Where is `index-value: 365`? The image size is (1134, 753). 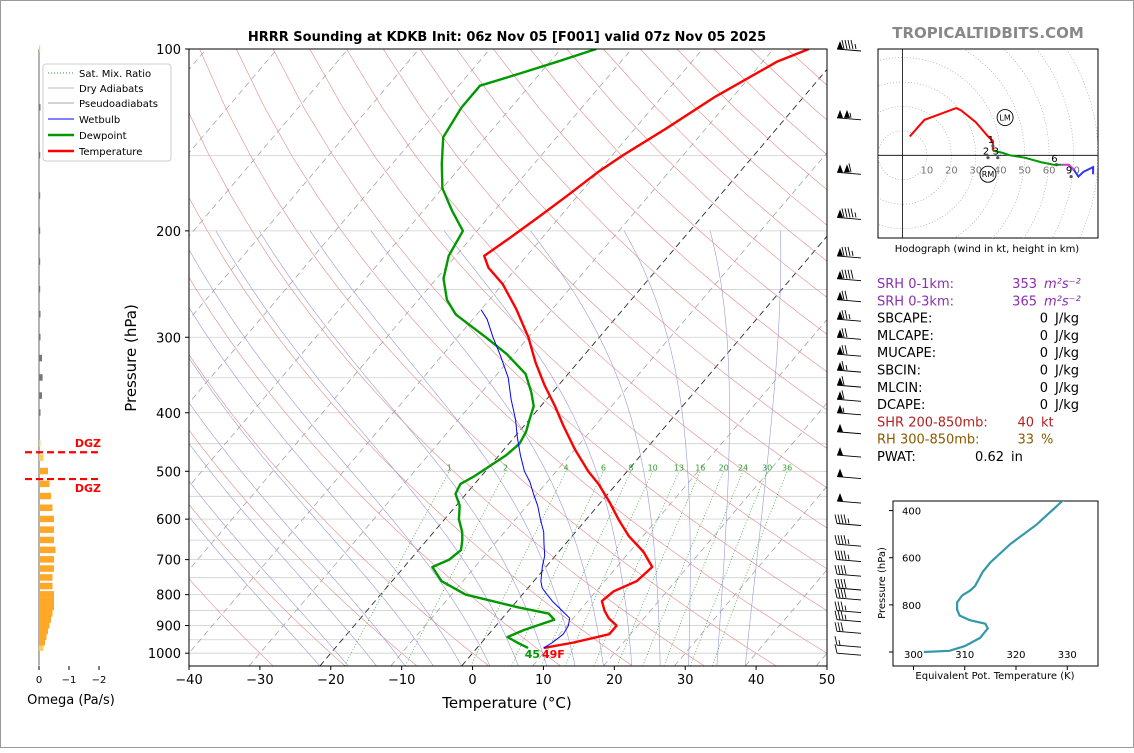 index-value: 365 is located at coordinates (1024, 301).